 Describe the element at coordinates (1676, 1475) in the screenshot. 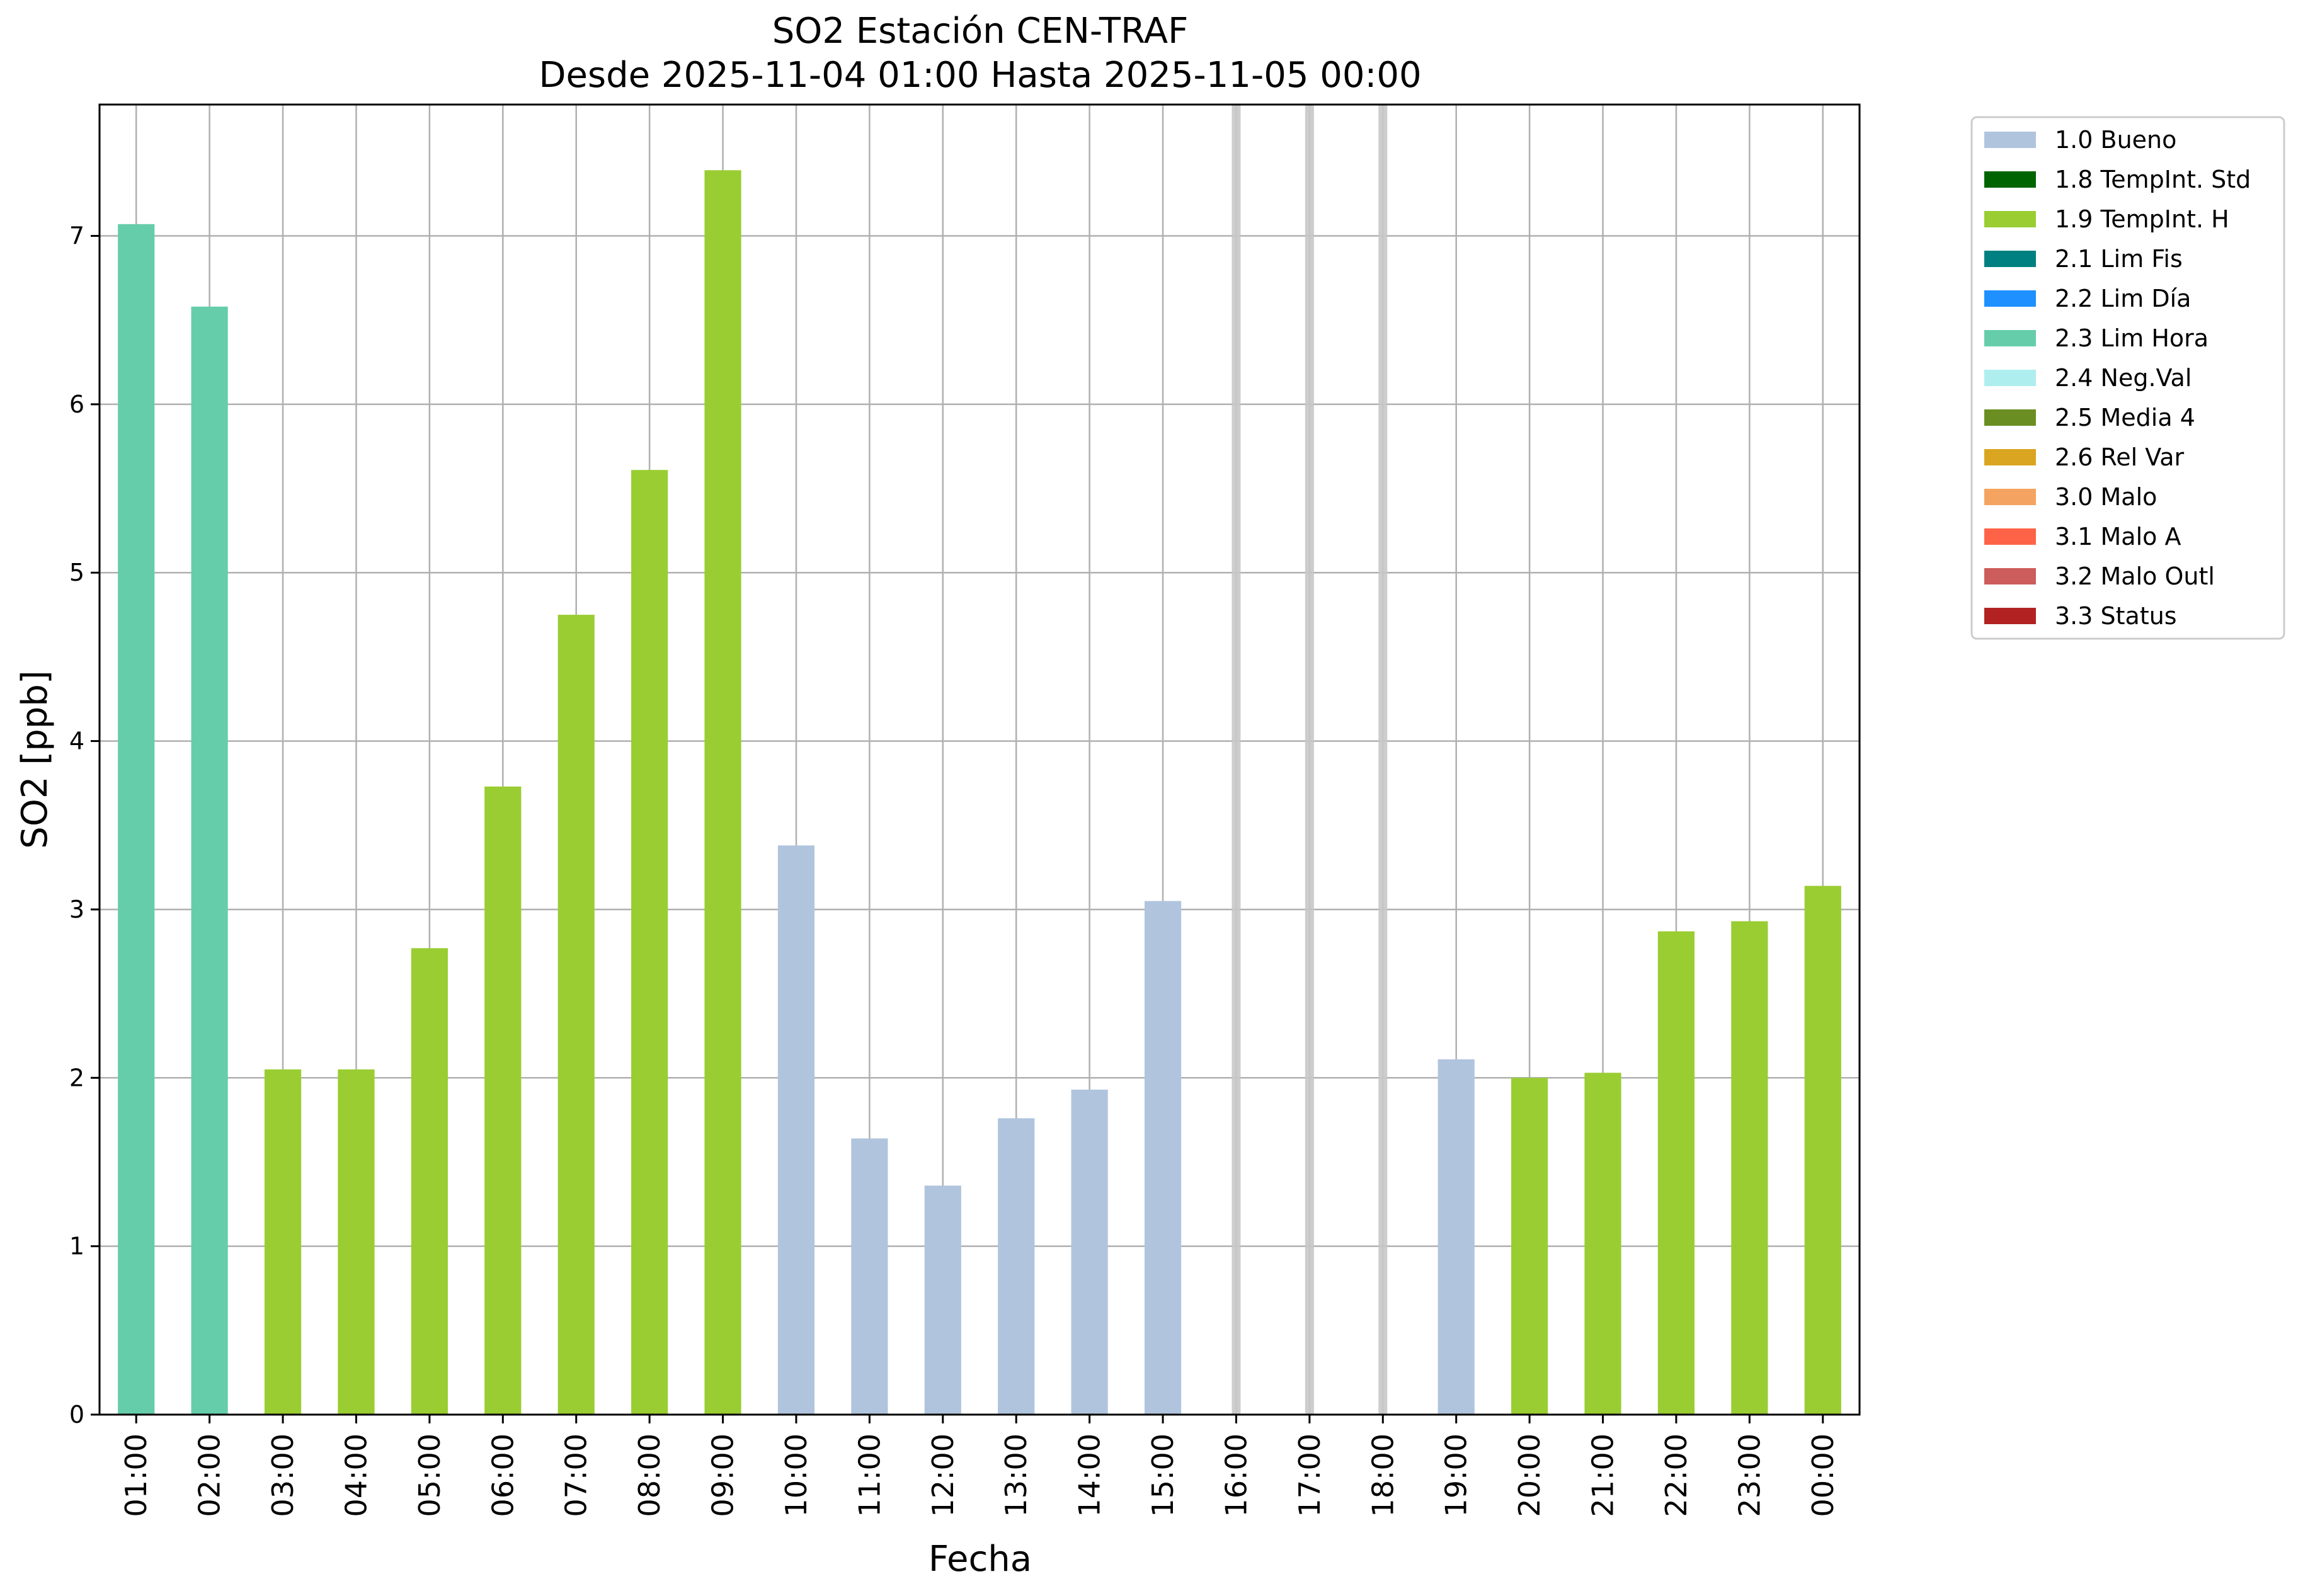

I see `x-tick-label: 22:00` at that location.